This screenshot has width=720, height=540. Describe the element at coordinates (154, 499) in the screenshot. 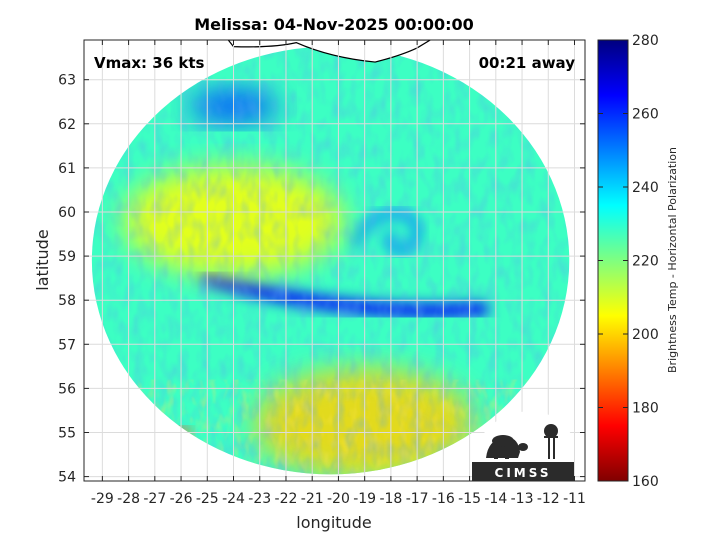

I see `x-tick-label: -27` at that location.